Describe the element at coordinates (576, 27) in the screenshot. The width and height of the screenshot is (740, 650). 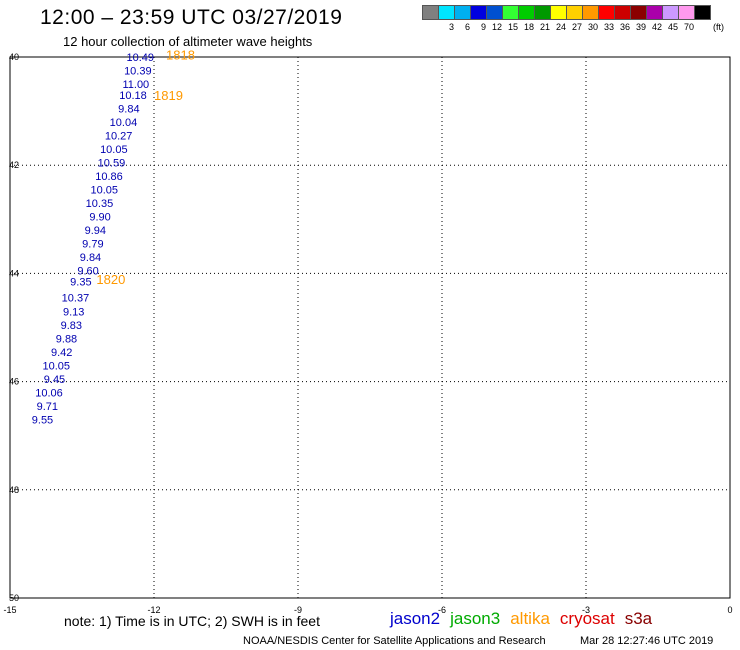
I see `colorbar-tick-label: 27` at that location.